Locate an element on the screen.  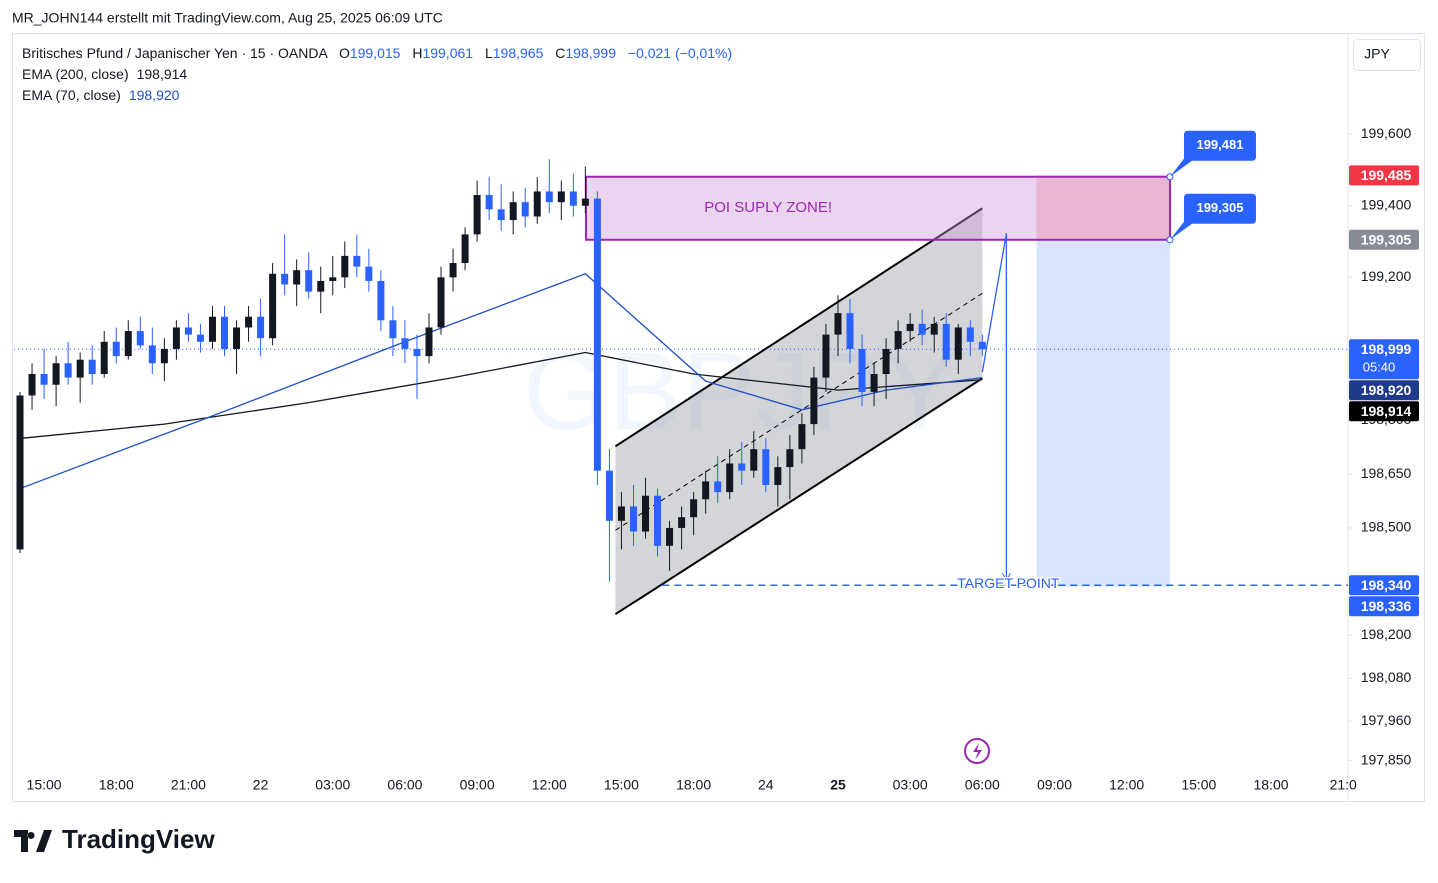
c-value: 198,999 is located at coordinates (590, 53).